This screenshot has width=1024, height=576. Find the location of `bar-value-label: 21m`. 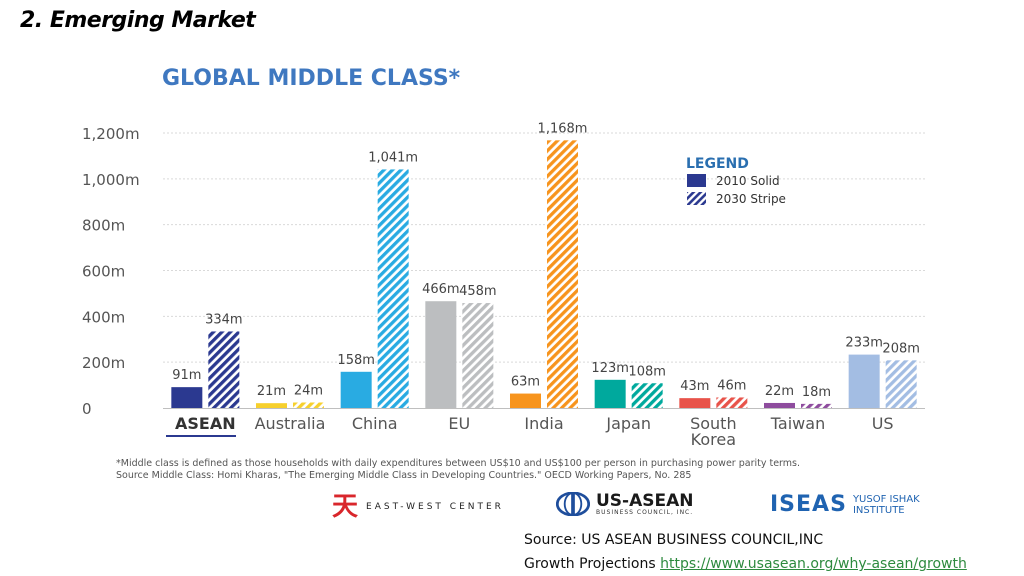

bar-value-label: 21m is located at coordinates (271, 391).